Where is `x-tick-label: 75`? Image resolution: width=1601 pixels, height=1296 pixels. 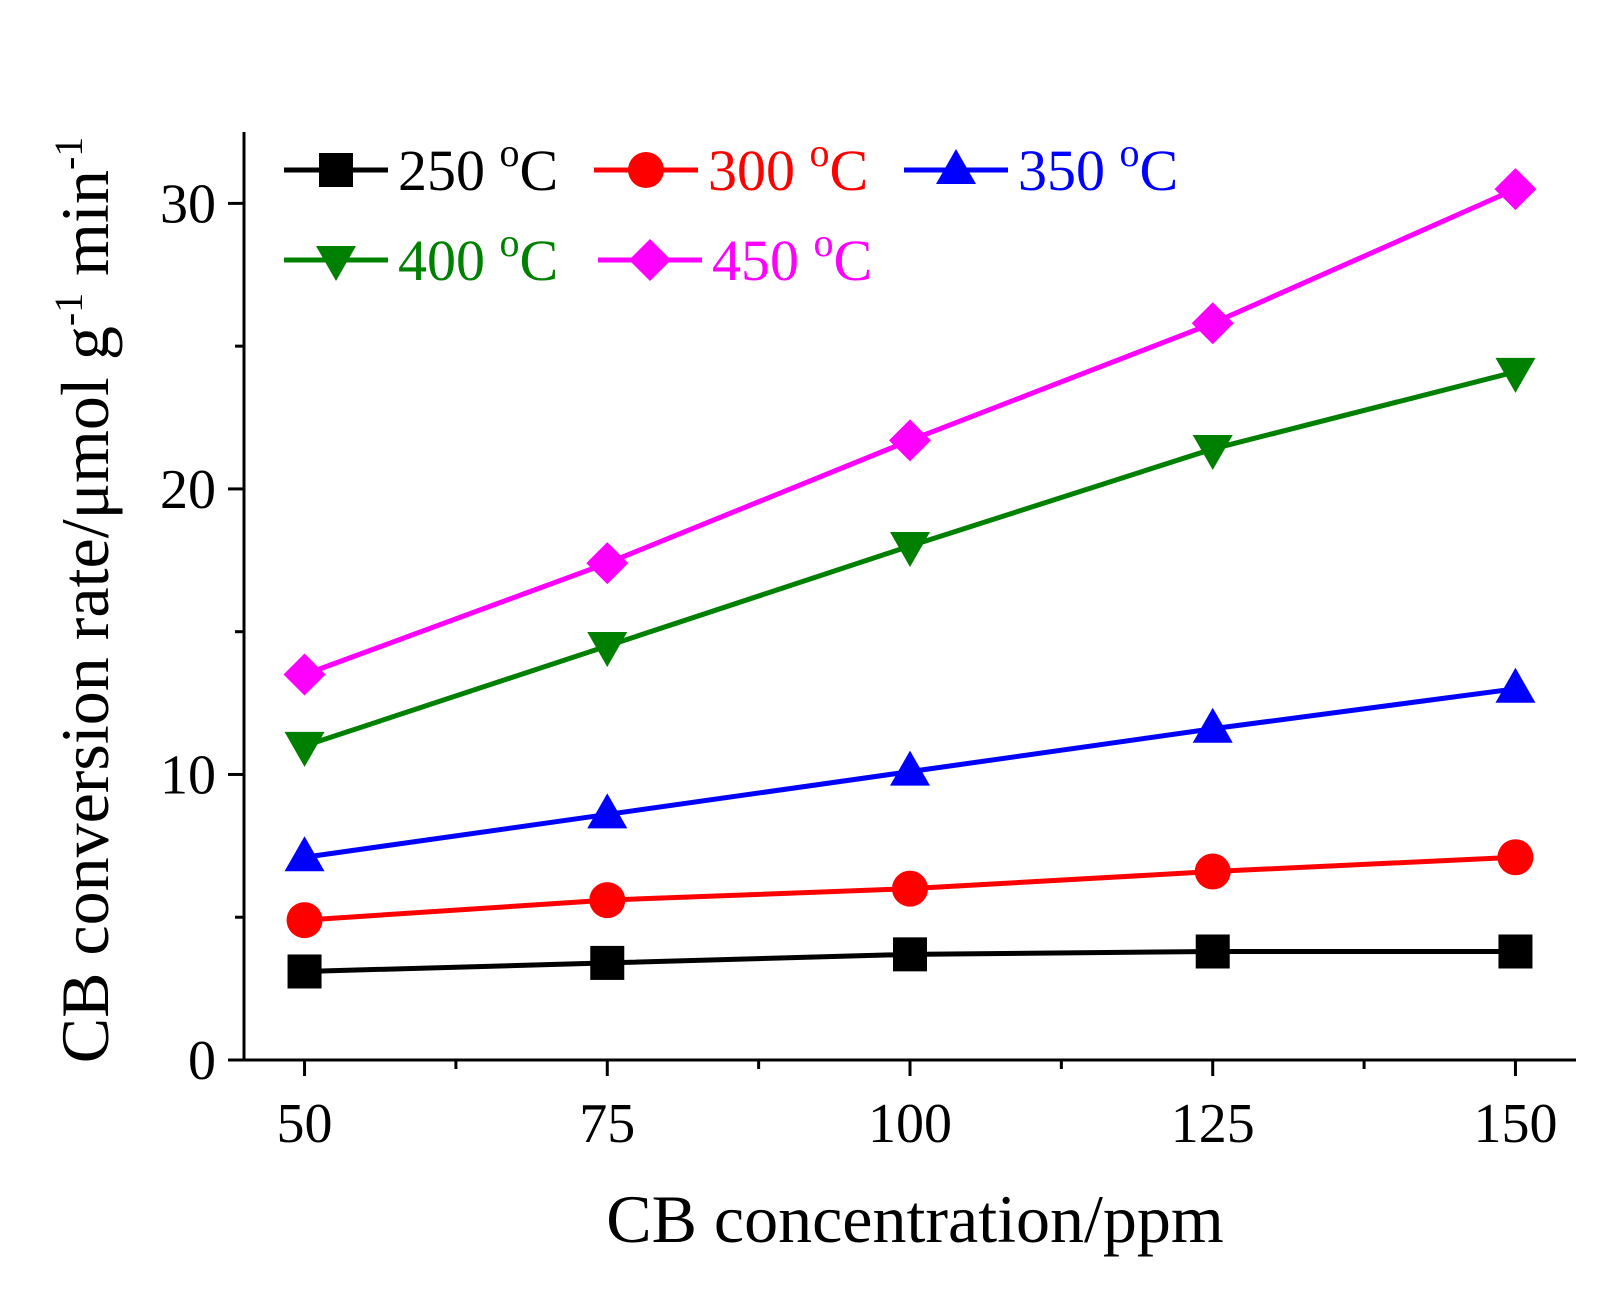 x-tick-label: 75 is located at coordinates (607, 1124).